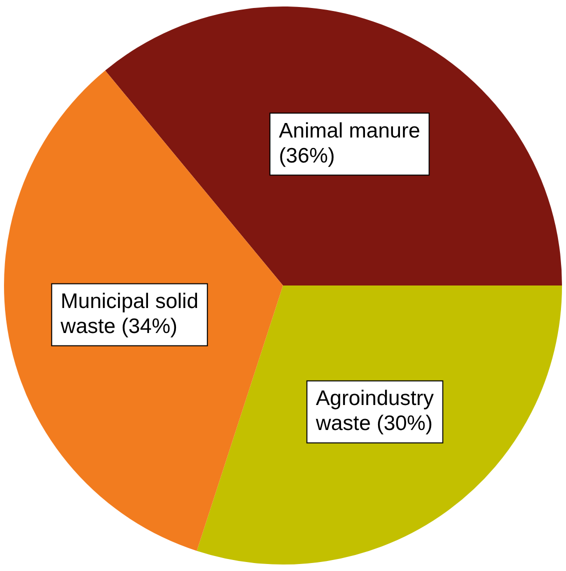 The width and height of the screenshot is (566, 571). What do you see at coordinates (306, 156) in the screenshot?
I see `data-label: (36%)` at bounding box center [306, 156].